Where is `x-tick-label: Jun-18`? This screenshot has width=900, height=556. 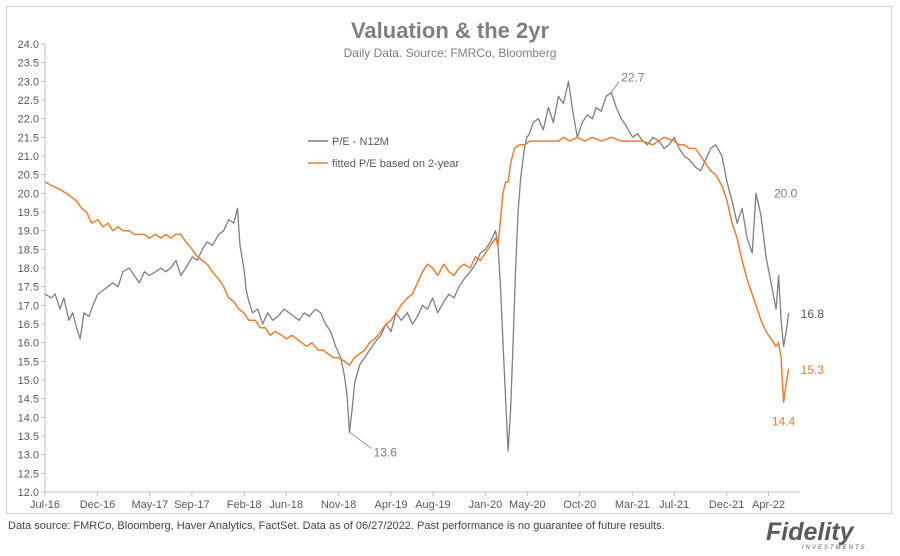
x-tick-label: Jun-18 is located at coordinates (286, 505).